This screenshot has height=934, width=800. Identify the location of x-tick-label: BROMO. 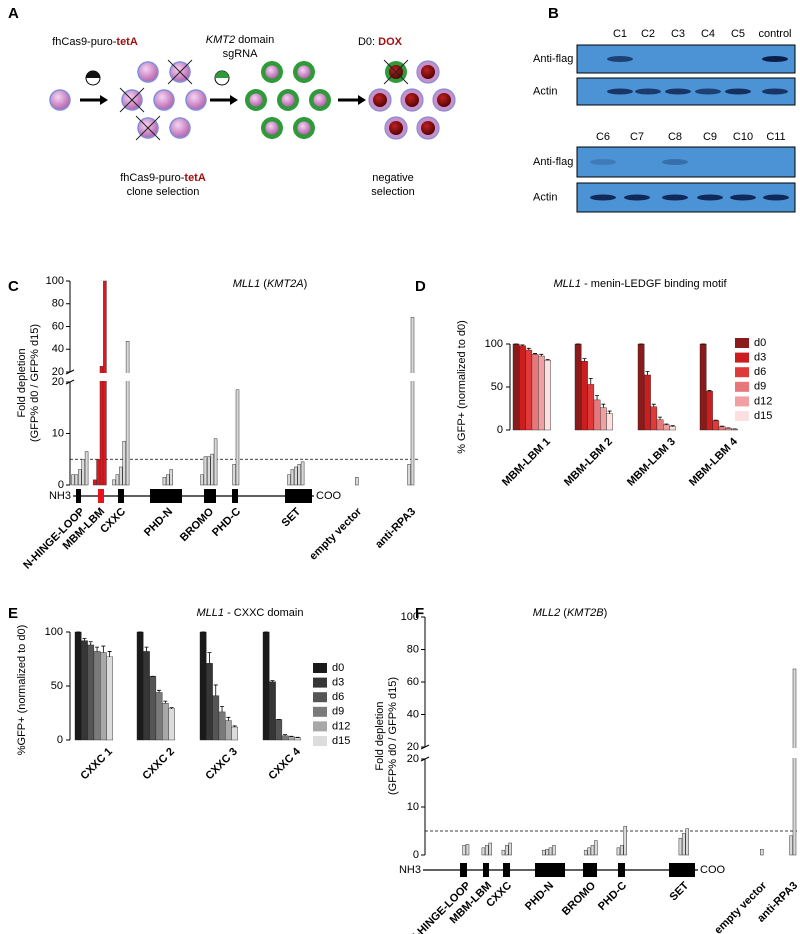
(197, 524).